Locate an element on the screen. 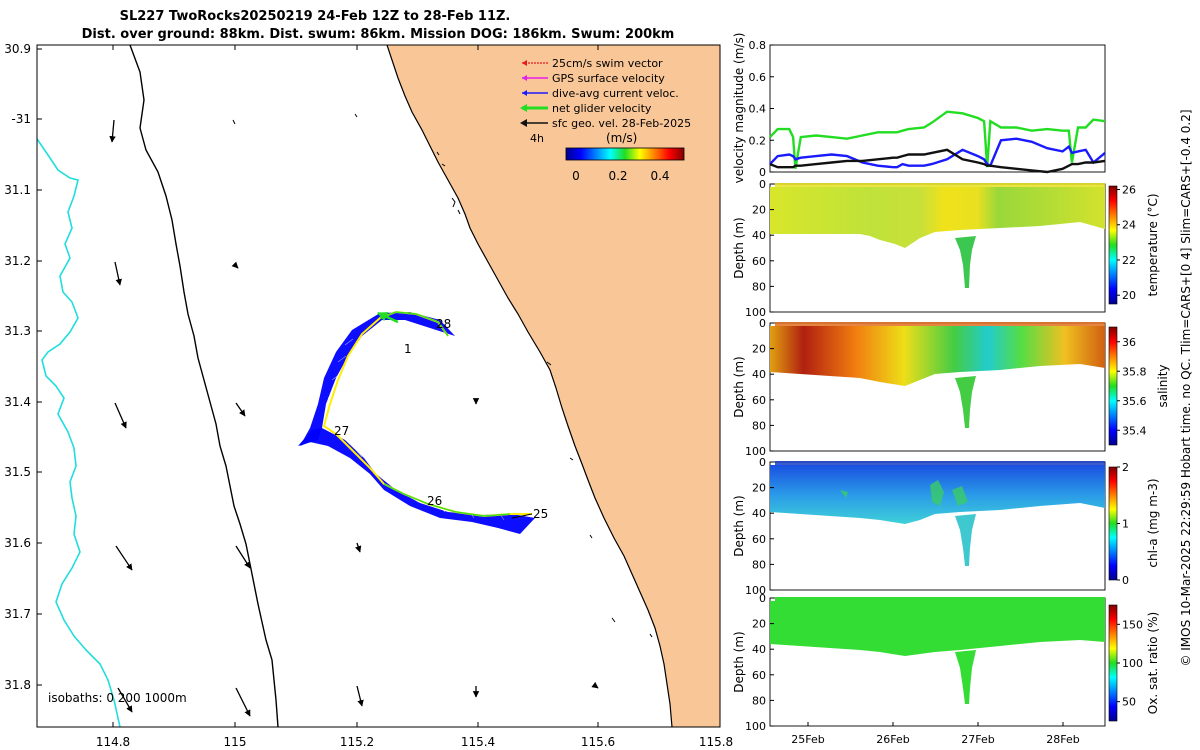  lat-tick: 30.9 is located at coordinates (17, 49).